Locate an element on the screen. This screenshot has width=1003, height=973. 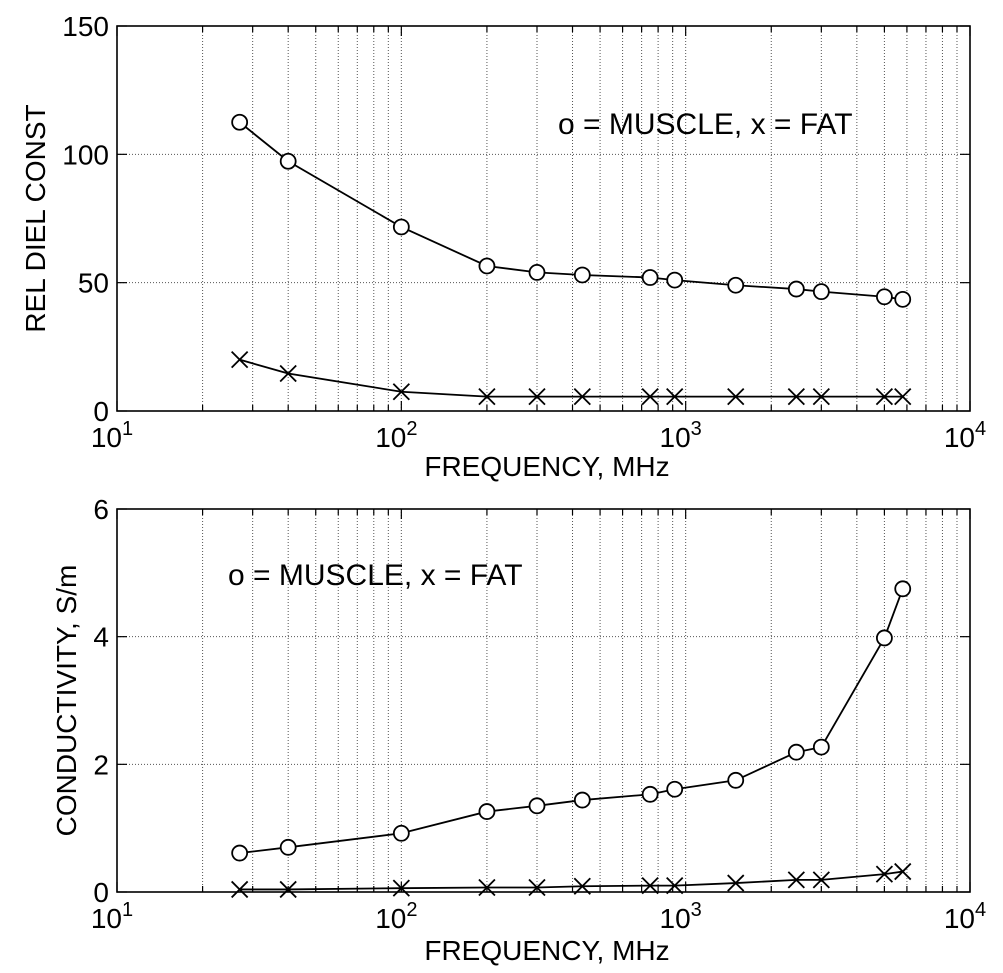
series-fat is located at coordinates (571, 880).